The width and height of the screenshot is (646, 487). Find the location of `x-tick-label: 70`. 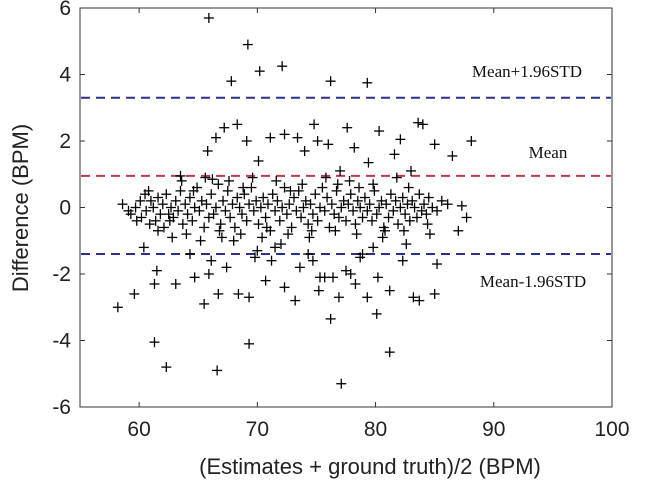

x-tick-label: 70 is located at coordinates (257, 429).